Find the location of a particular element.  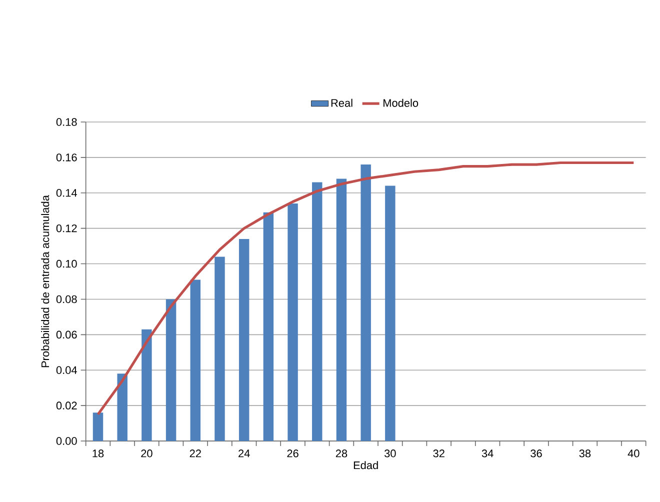

legend-label: Modelo is located at coordinates (401, 102).